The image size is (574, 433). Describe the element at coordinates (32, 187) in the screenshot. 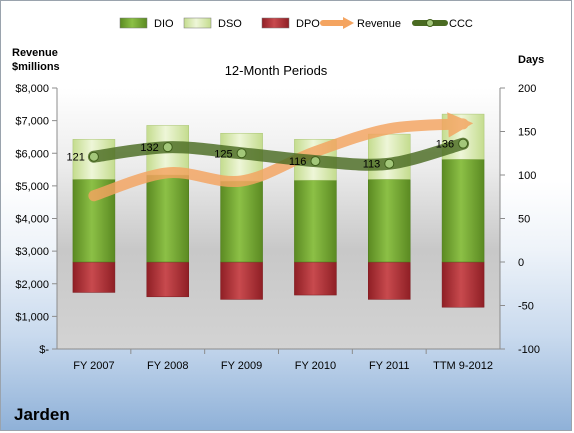

I see `left-tick-label: $5,000` at that location.